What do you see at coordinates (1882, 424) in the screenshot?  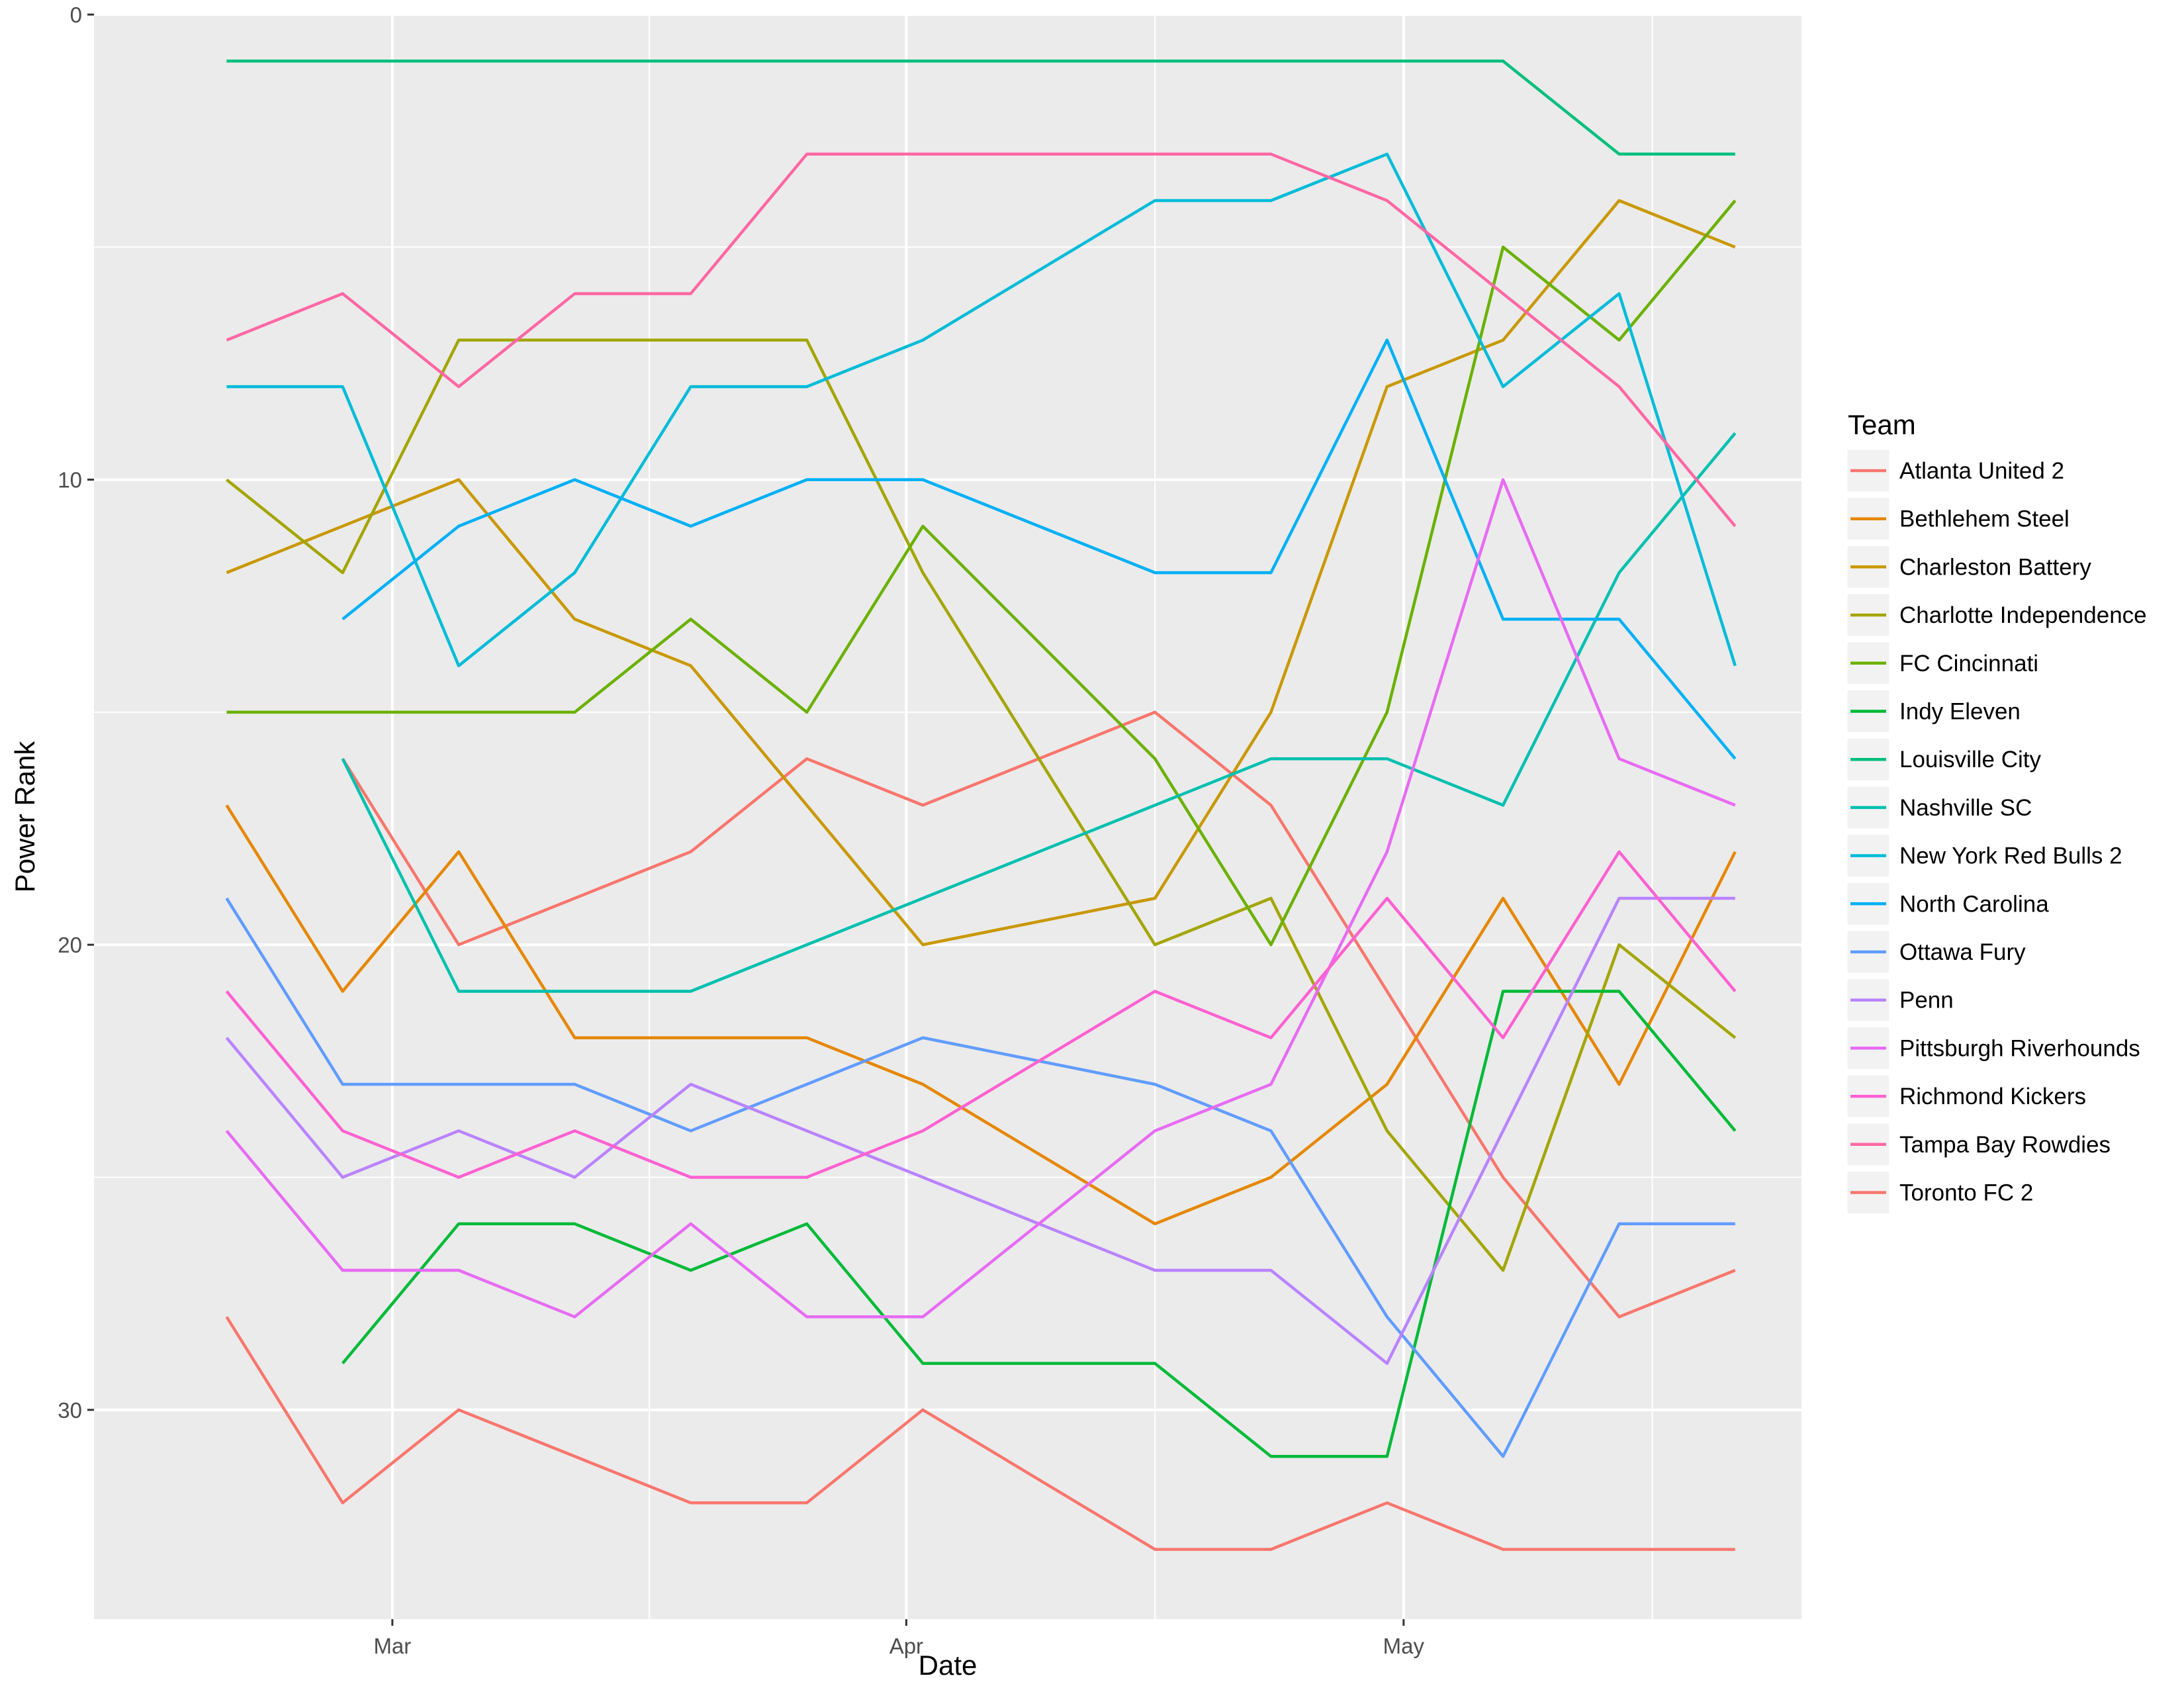 I see `legend-title: Team` at bounding box center [1882, 424].